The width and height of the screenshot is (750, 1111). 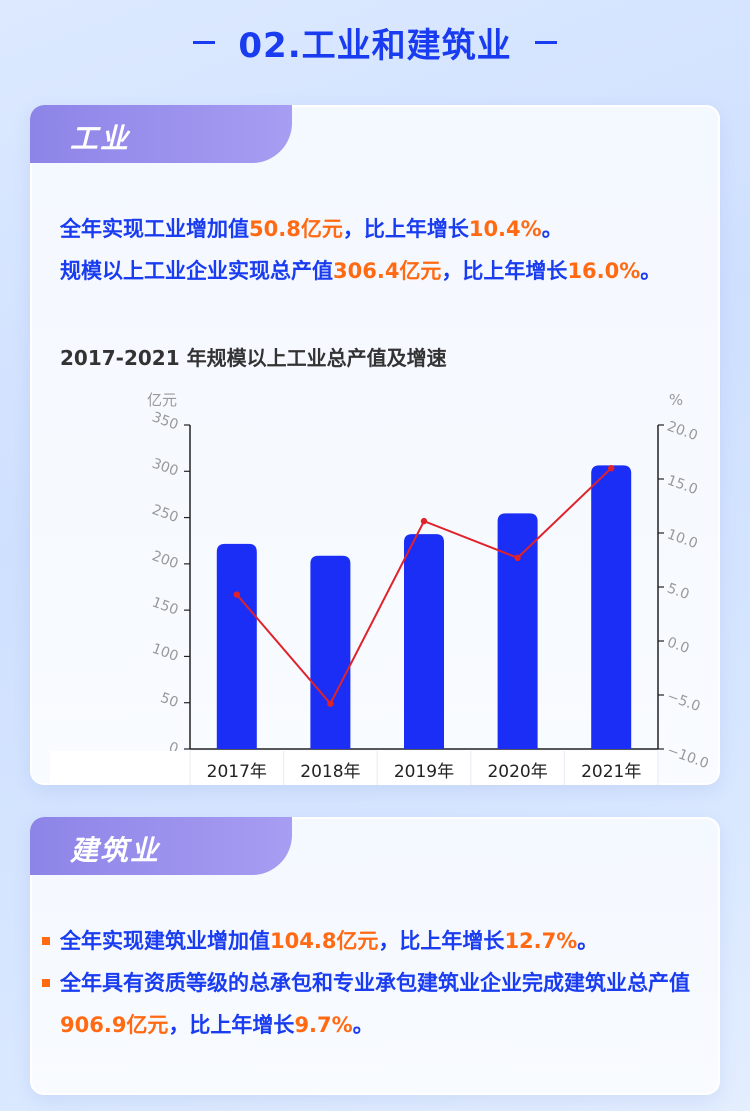 What do you see at coordinates (296, 229) in the screenshot?
I see `highlight-value: 50.8亿元` at bounding box center [296, 229].